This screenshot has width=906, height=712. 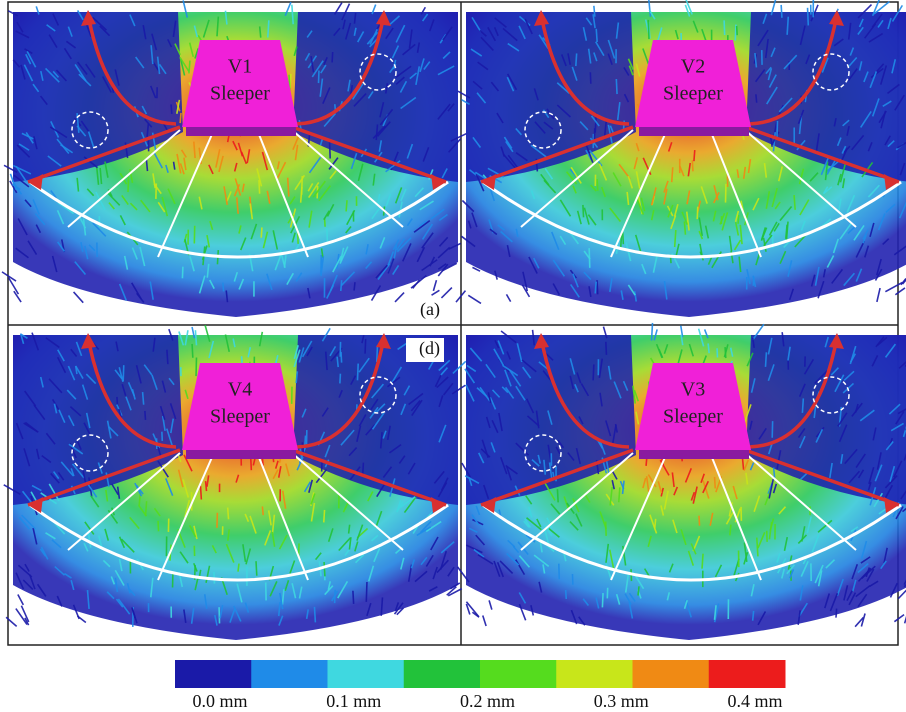 I want to click on flow-arrow, so click(x=131, y=392).